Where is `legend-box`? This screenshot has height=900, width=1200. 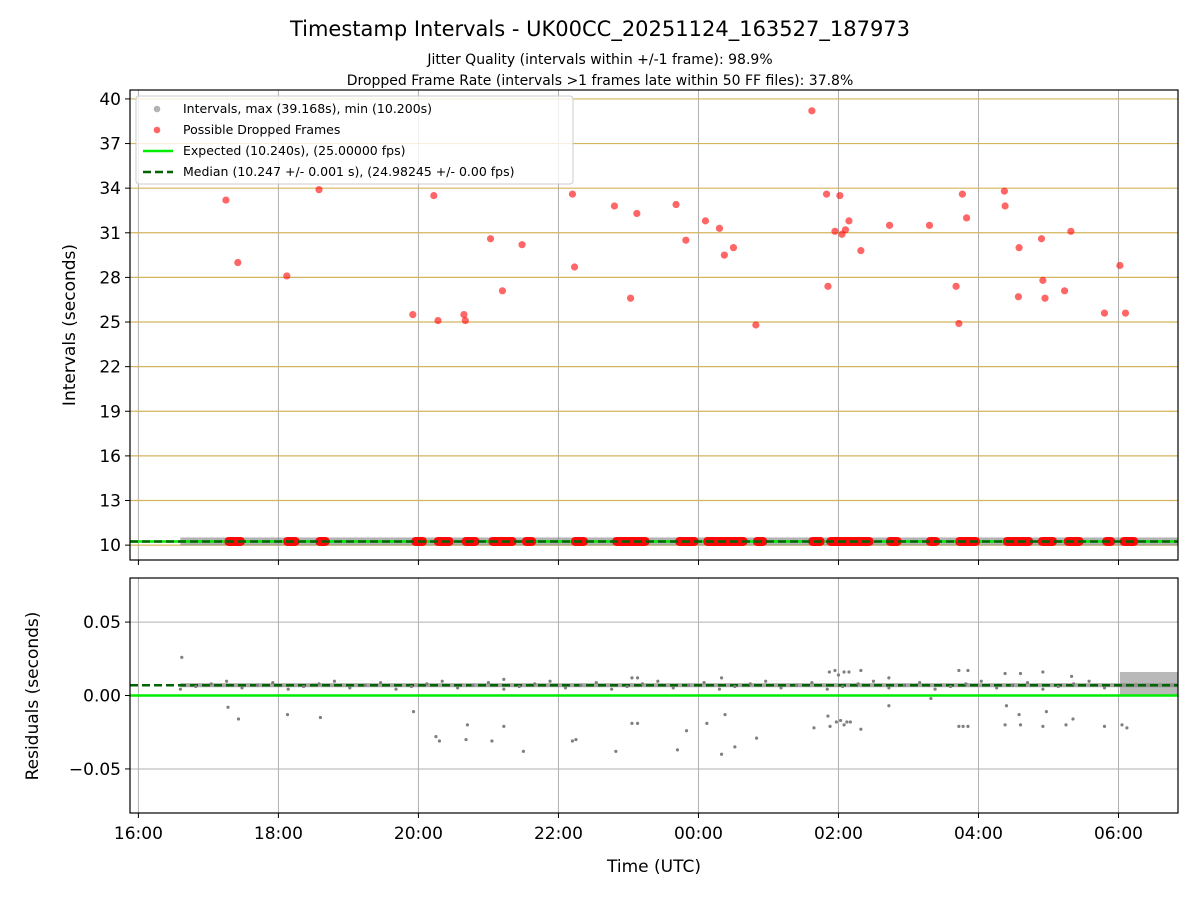
legend-box is located at coordinates (354, 140).